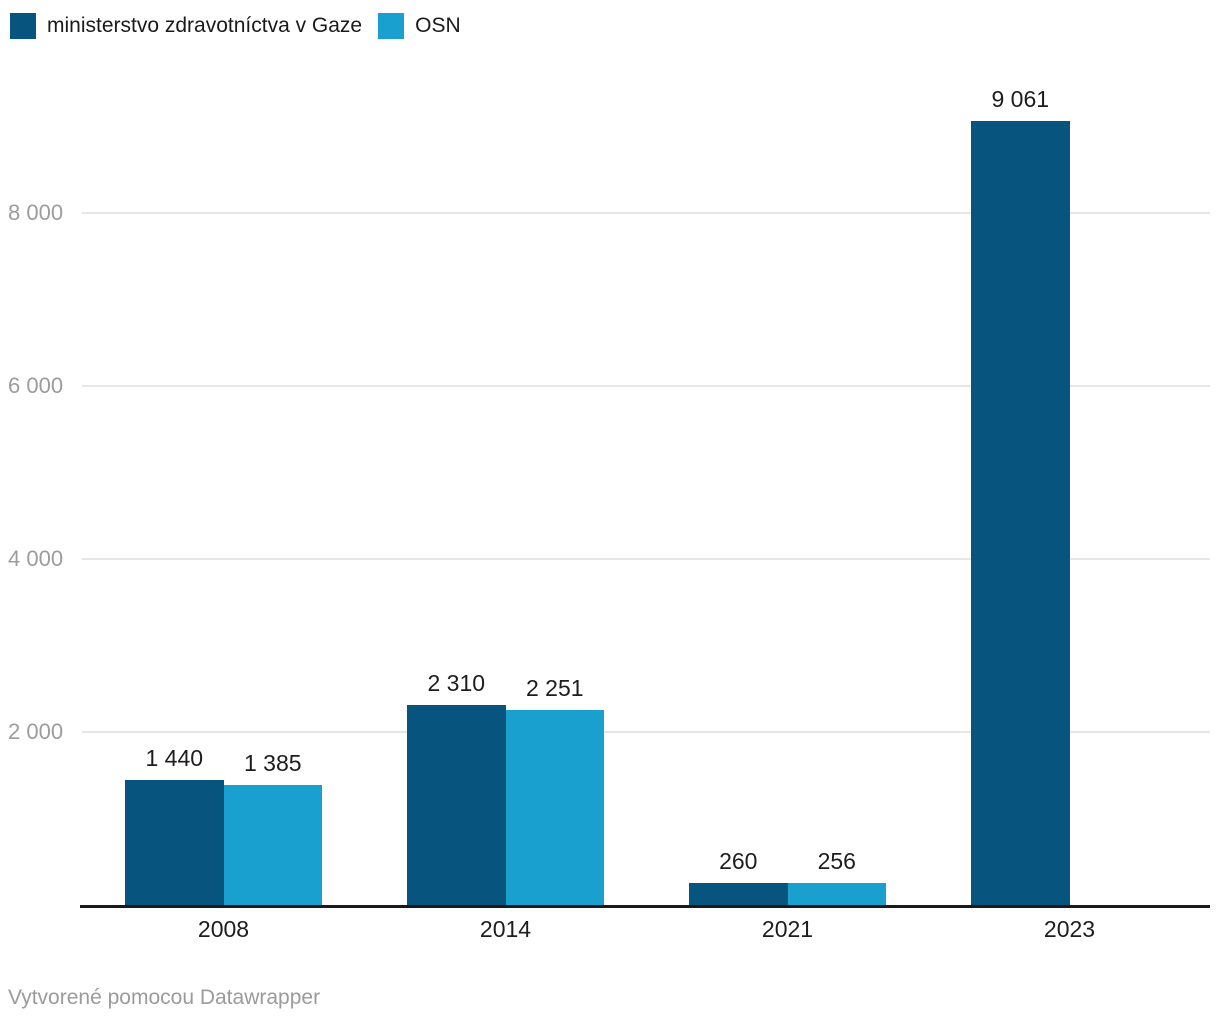  I want to click on legend-swatch-ministry, so click(23, 25).